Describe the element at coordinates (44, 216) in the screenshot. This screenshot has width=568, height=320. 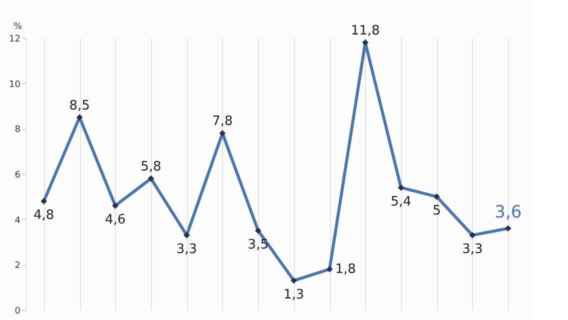
I see `data-label: 4,8` at that location.